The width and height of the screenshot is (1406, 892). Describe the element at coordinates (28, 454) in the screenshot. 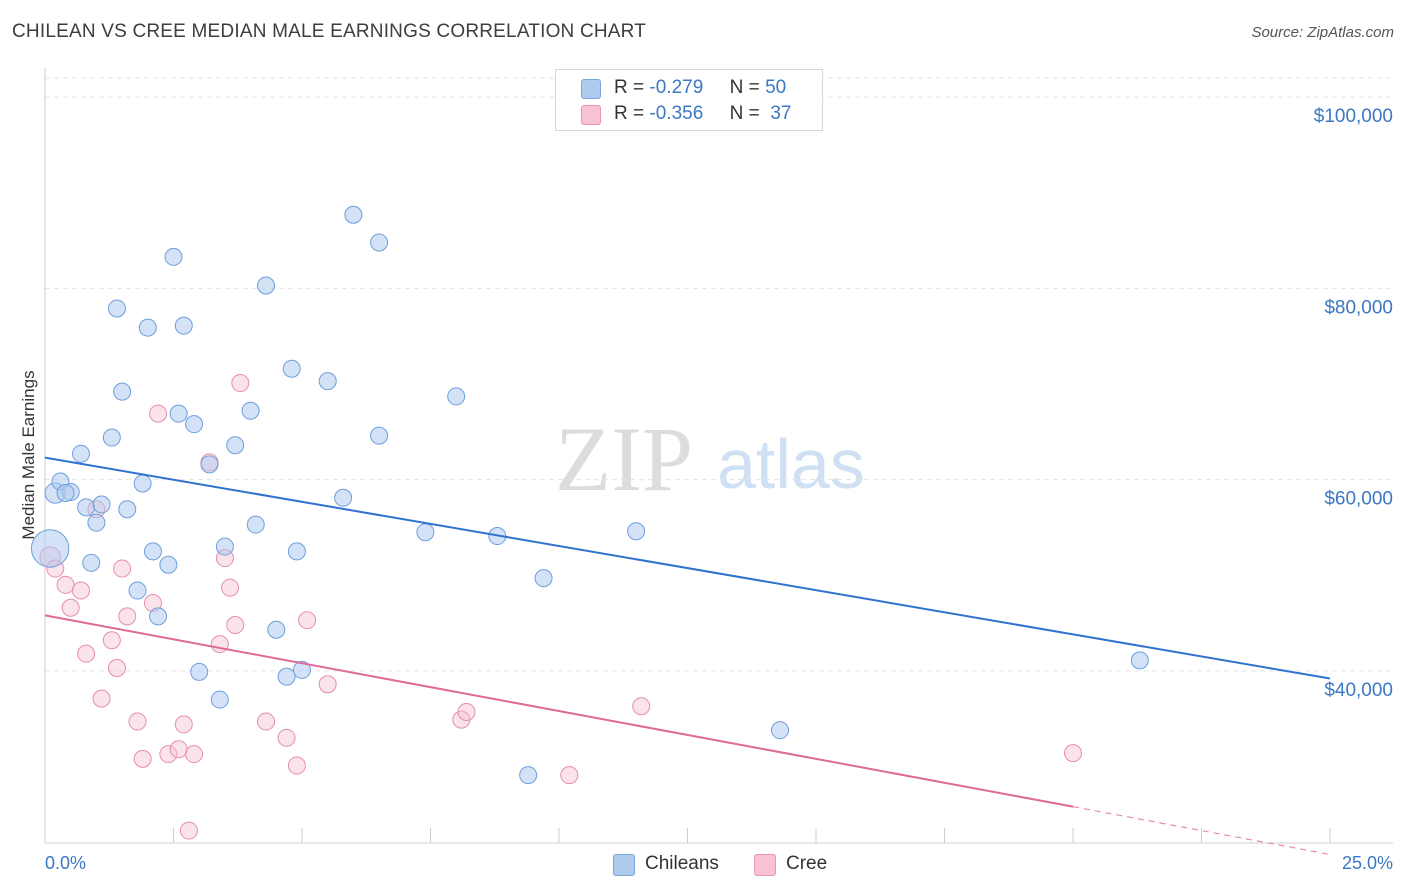

I see `y-axis-label: Median Male Earnings` at that location.